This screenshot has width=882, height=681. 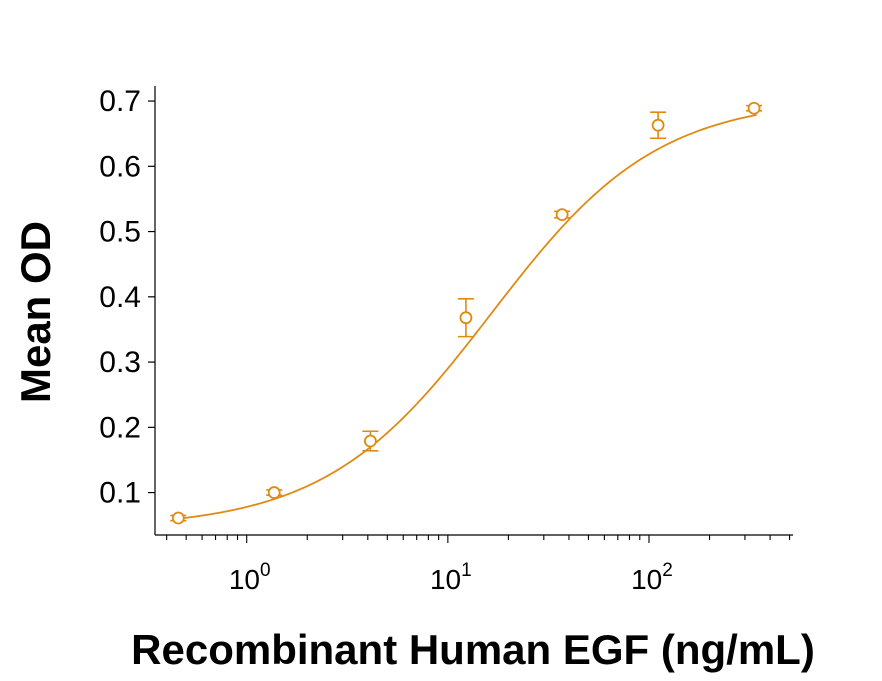 What do you see at coordinates (473, 649) in the screenshot?
I see `x-axis-title: Recombinant Human EGF (ng/mL)` at bounding box center [473, 649].